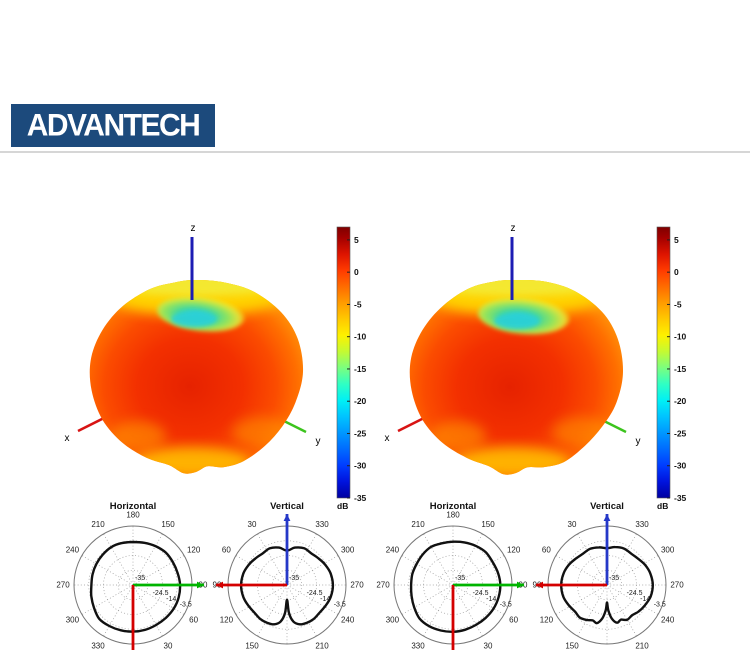 The height and width of the screenshot is (650, 750). I want to click on radiation-pattern-3d-right: z x y, so click(513, 349).